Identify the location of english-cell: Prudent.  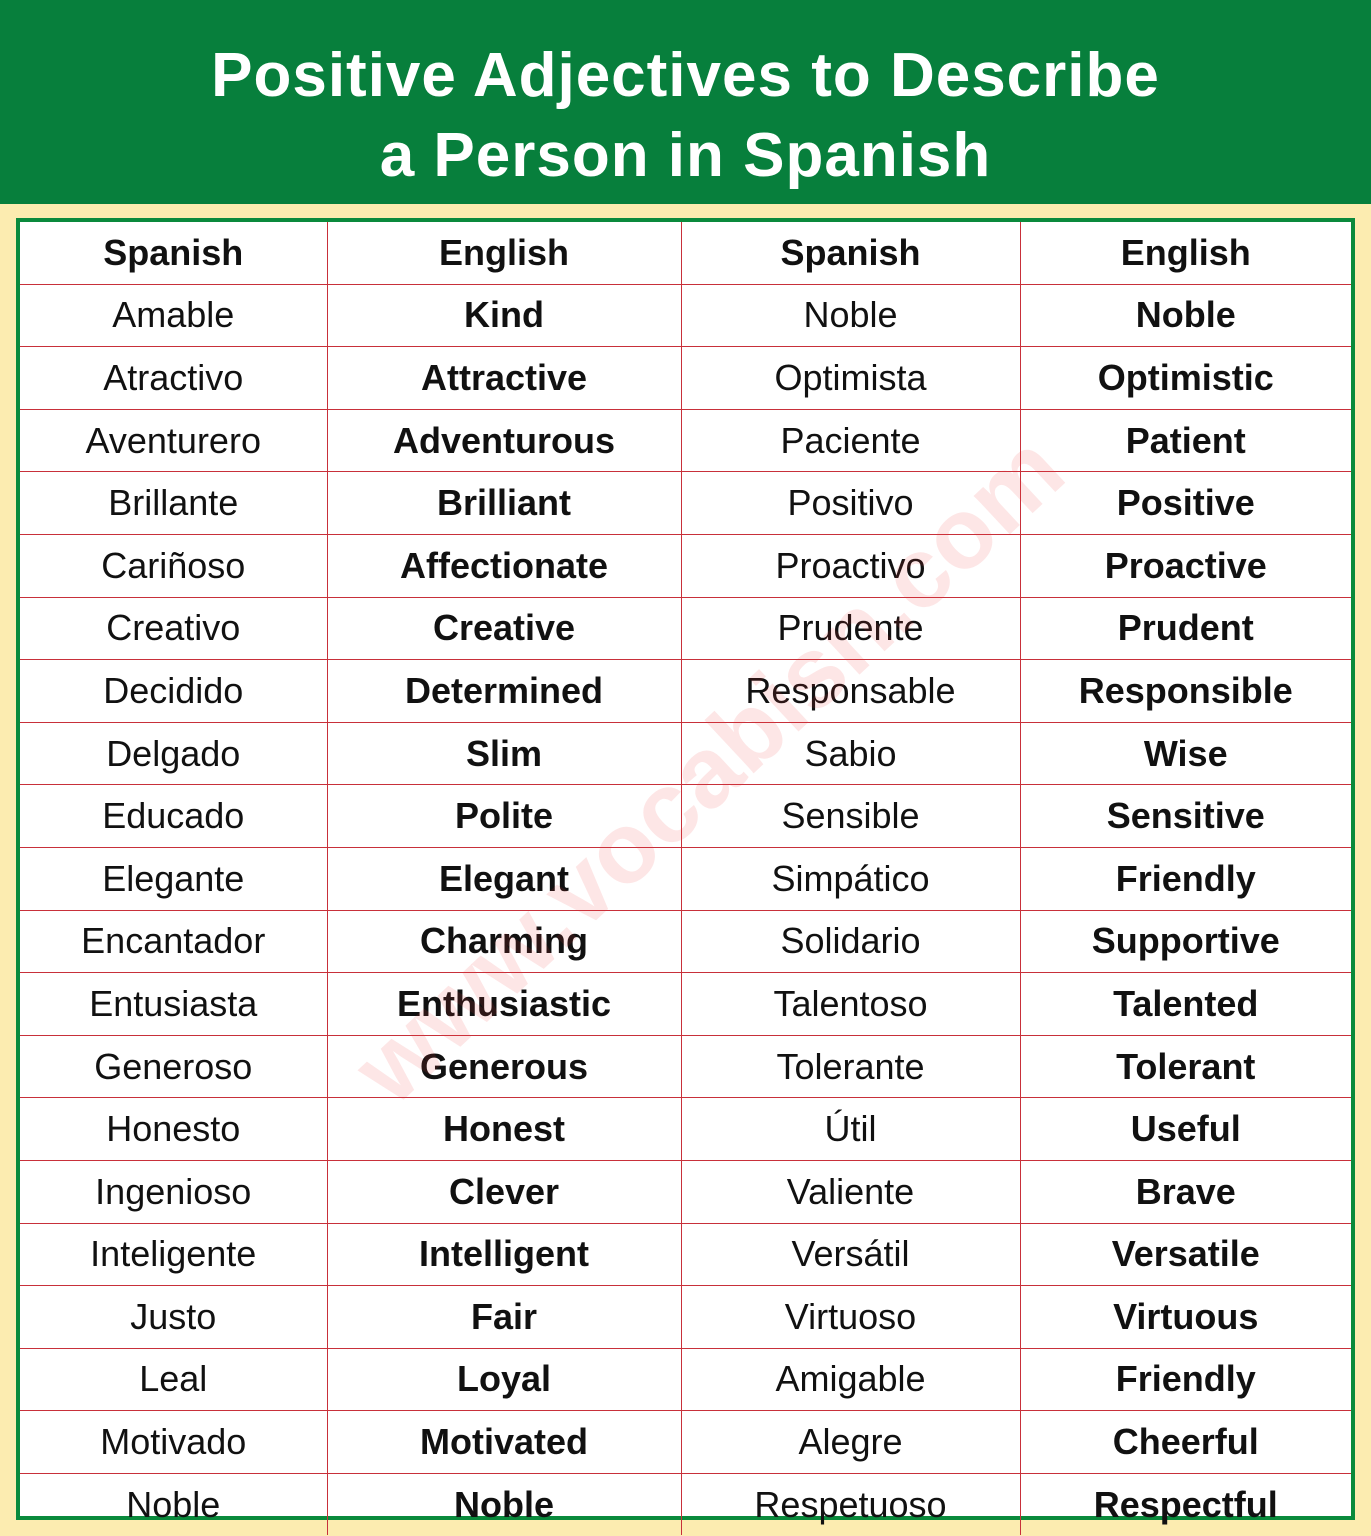
(1185, 628).